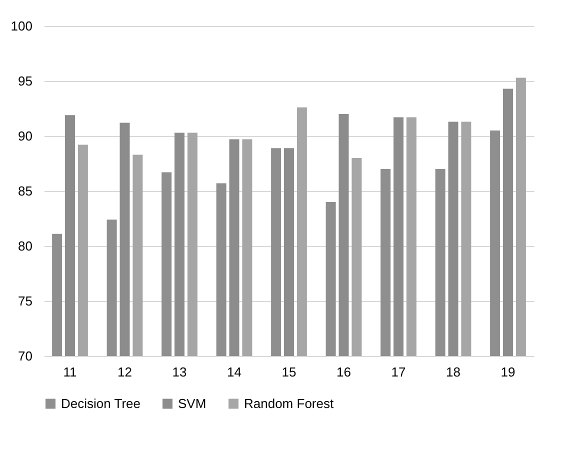  I want to click on legend-label: Decision Tree, so click(100, 403).